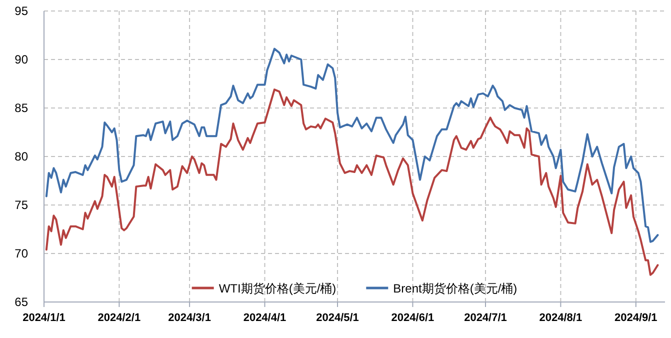  What do you see at coordinates (636, 318) in the screenshot?
I see `x-tick-label: 2024/9/1` at bounding box center [636, 318].